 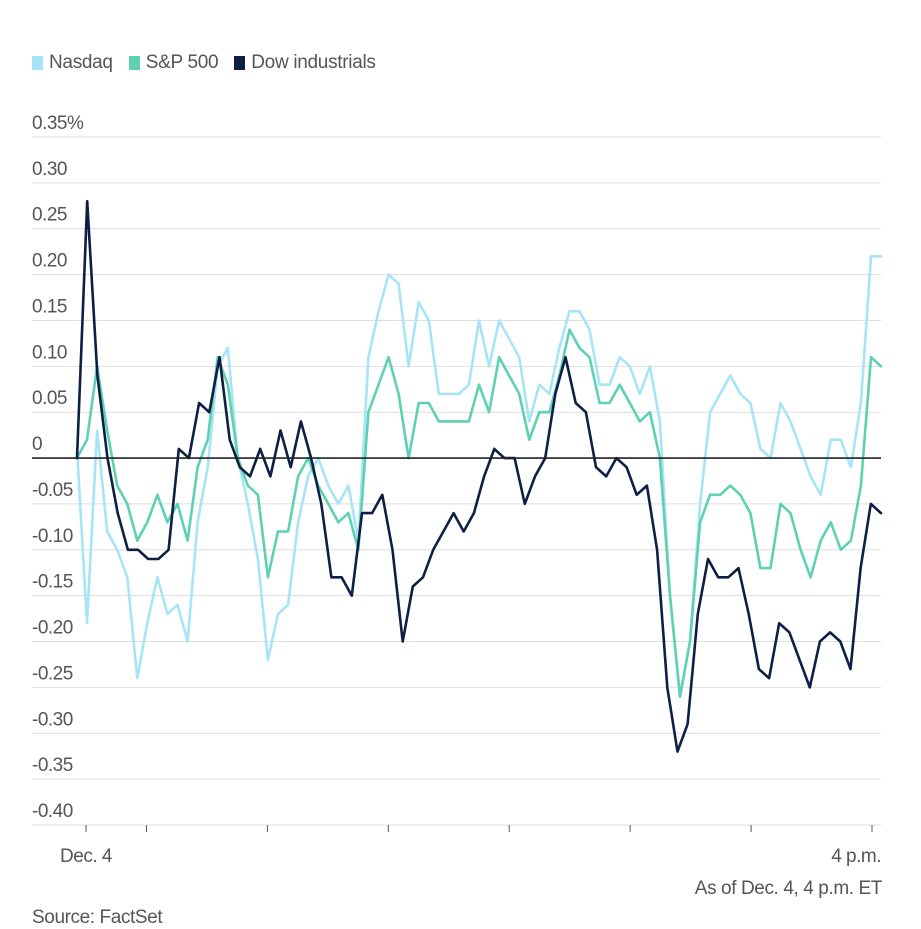 What do you see at coordinates (49, 398) in the screenshot?
I see `y-tick-label: 0.05` at bounding box center [49, 398].